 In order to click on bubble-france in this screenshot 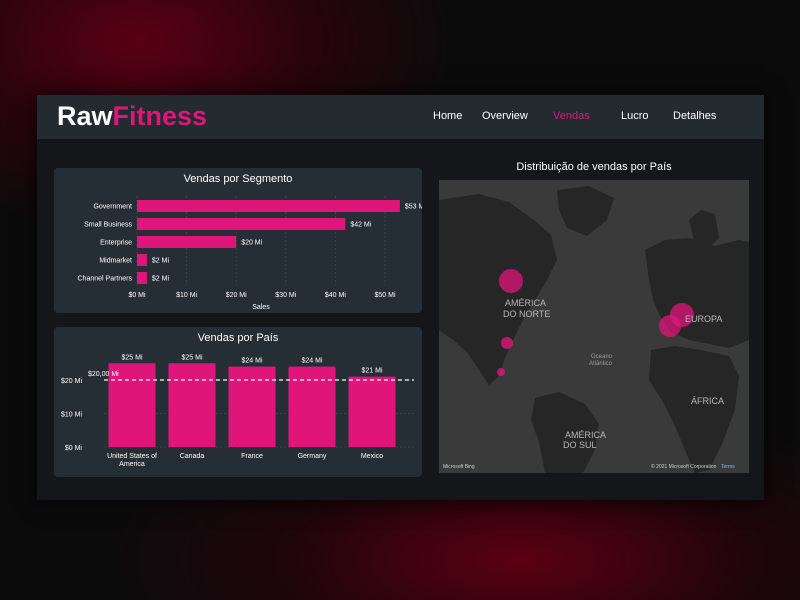, I will do `click(670, 326)`.